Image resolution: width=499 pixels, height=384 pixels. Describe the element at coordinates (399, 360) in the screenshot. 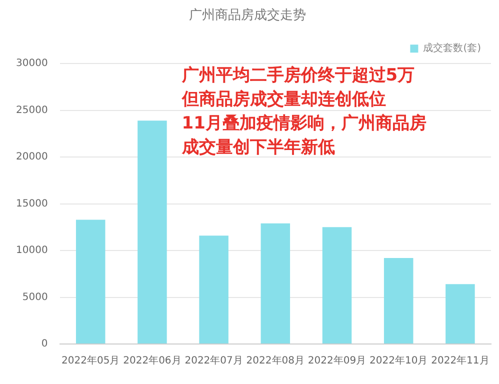

I see `x-tick-label: 2022年10月` at that location.